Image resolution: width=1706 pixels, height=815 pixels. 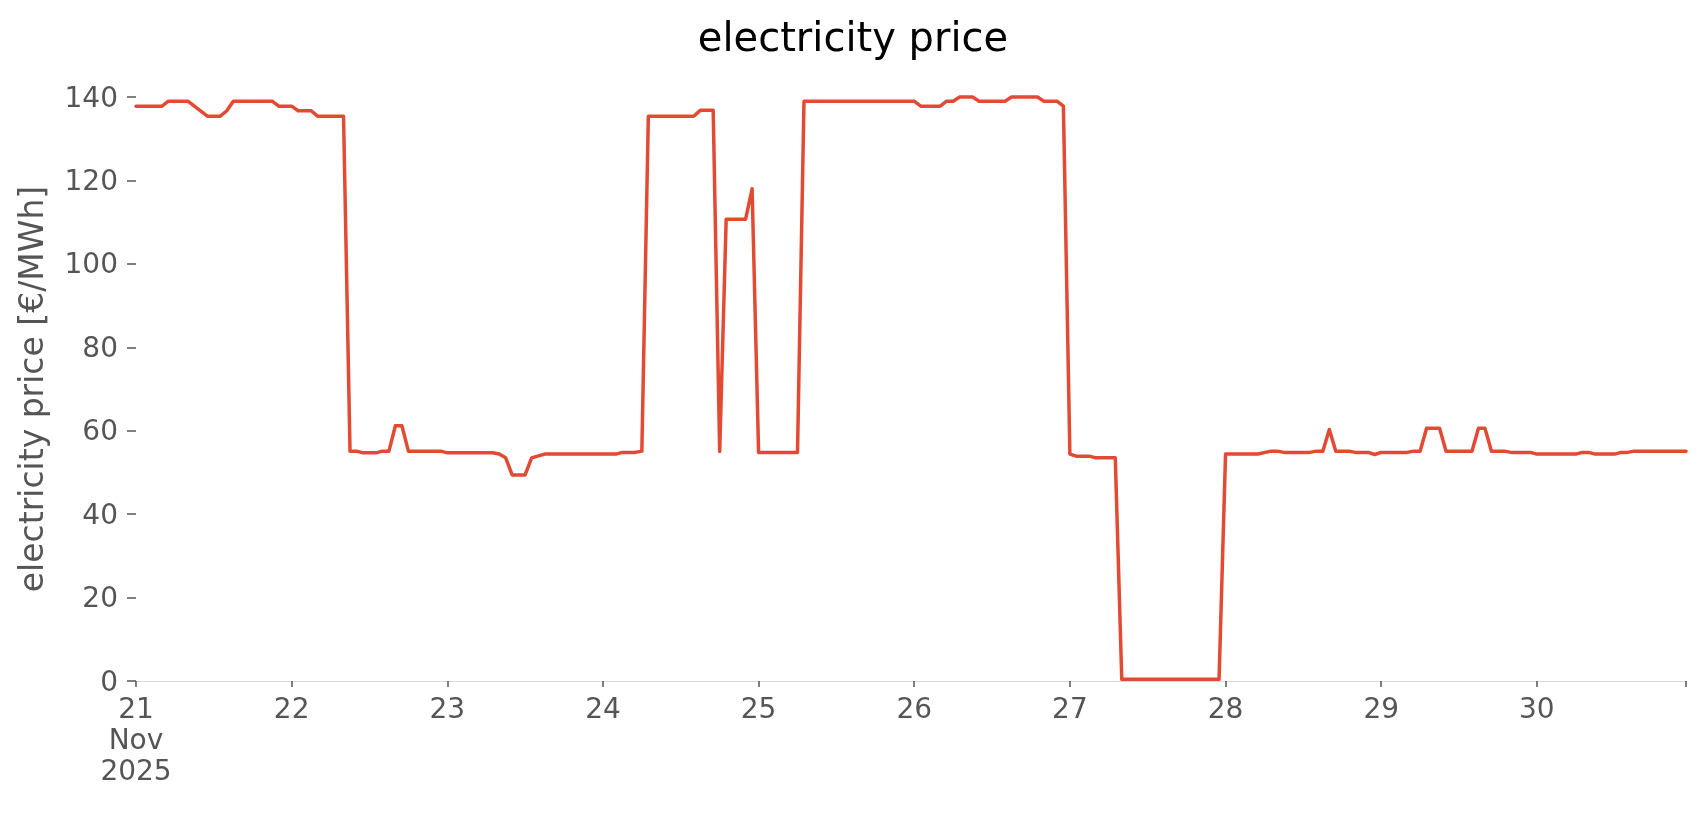 What do you see at coordinates (91, 180) in the screenshot?
I see `y-tick-label: 120` at bounding box center [91, 180].